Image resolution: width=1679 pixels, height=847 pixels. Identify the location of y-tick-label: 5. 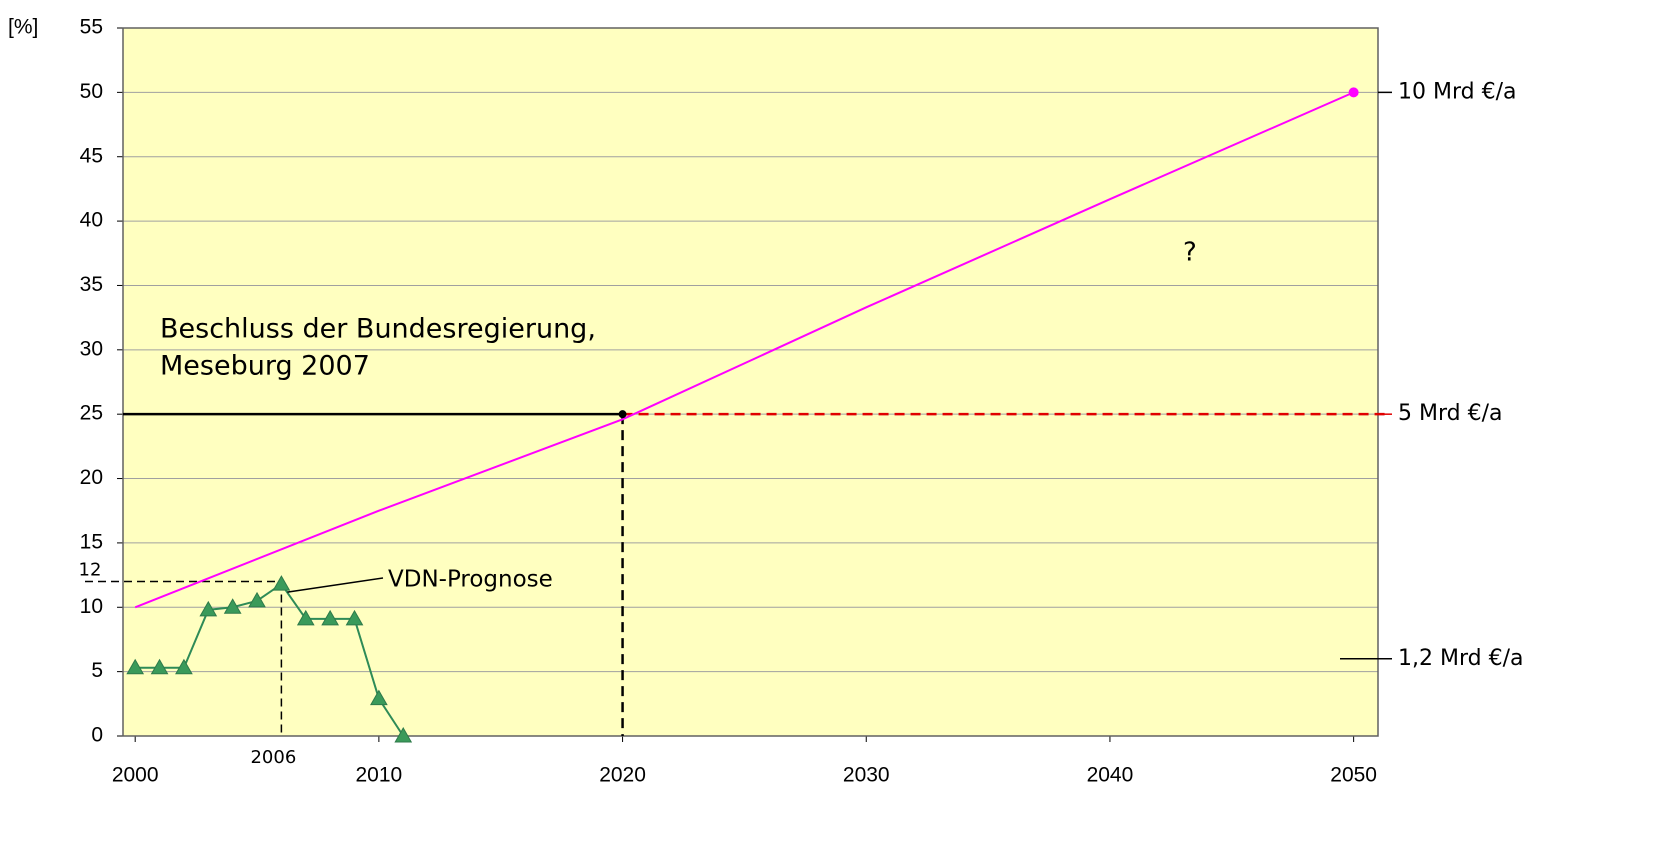
(97, 670).